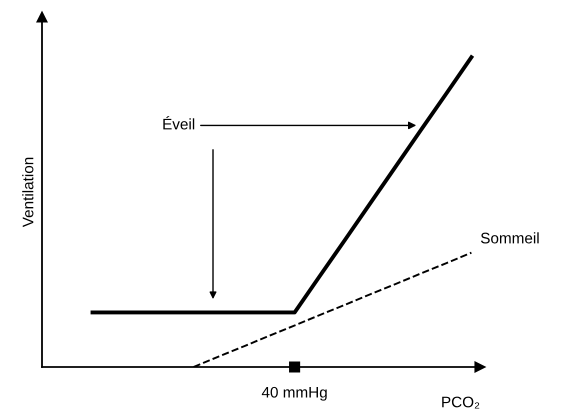  What do you see at coordinates (294, 393) in the screenshot?
I see `text: 40 mmHg` at bounding box center [294, 393].